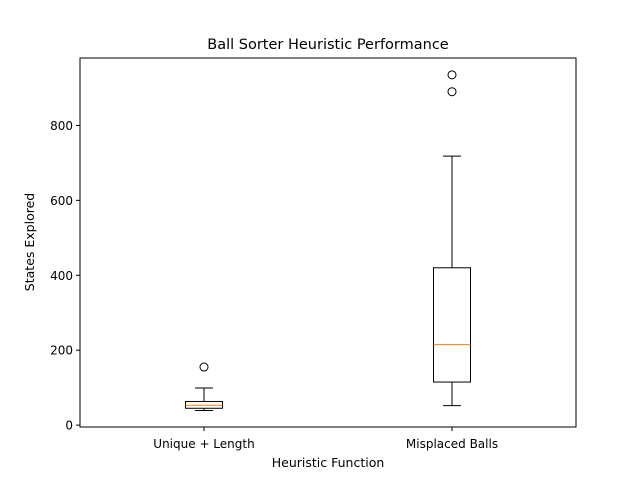 The image size is (640, 480). Describe the element at coordinates (203, 444) in the screenshot. I see `x-tick-label: Unique + Length` at that location.